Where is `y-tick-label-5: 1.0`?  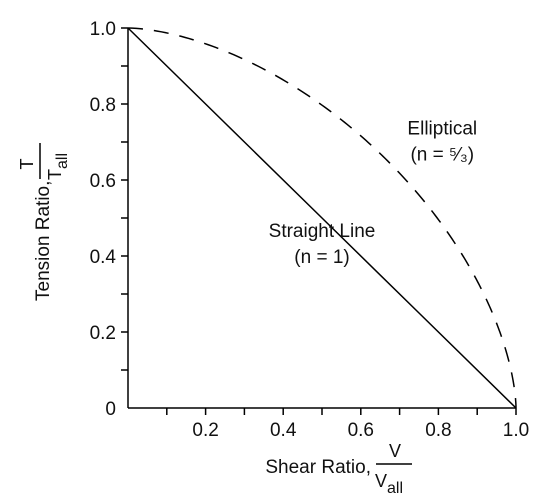
y-tick-label-5: 1.0 is located at coordinates (103, 29).